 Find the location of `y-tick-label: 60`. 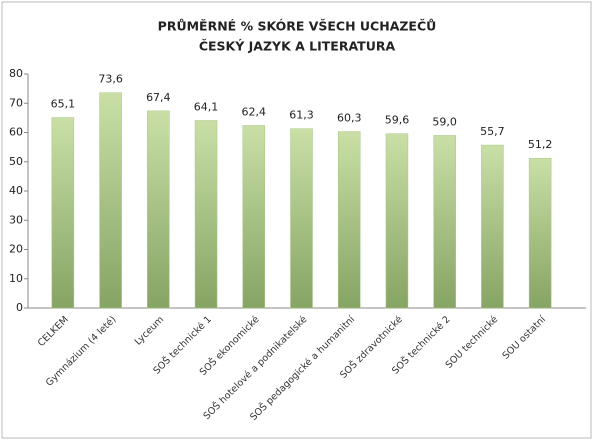

y-tick-label: 60 is located at coordinates (16, 132).